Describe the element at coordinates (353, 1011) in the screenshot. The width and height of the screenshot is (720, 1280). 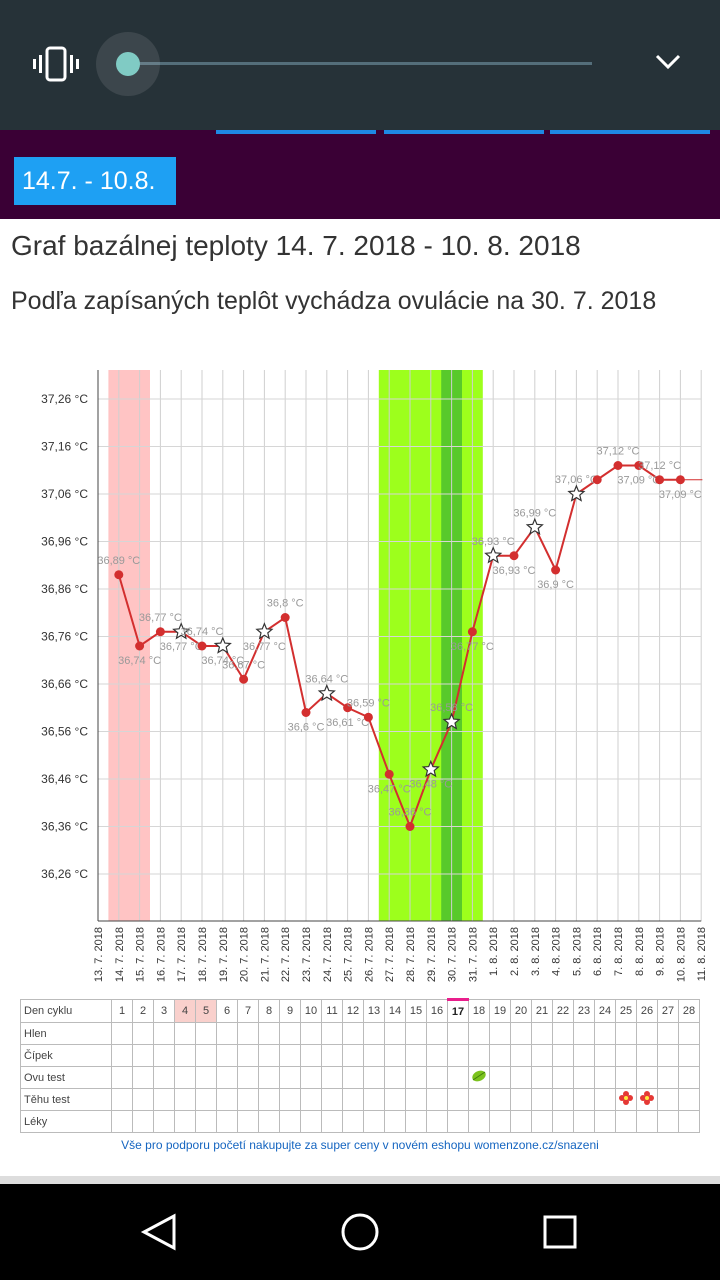
I see `cycle-day-number: 12` at that location.